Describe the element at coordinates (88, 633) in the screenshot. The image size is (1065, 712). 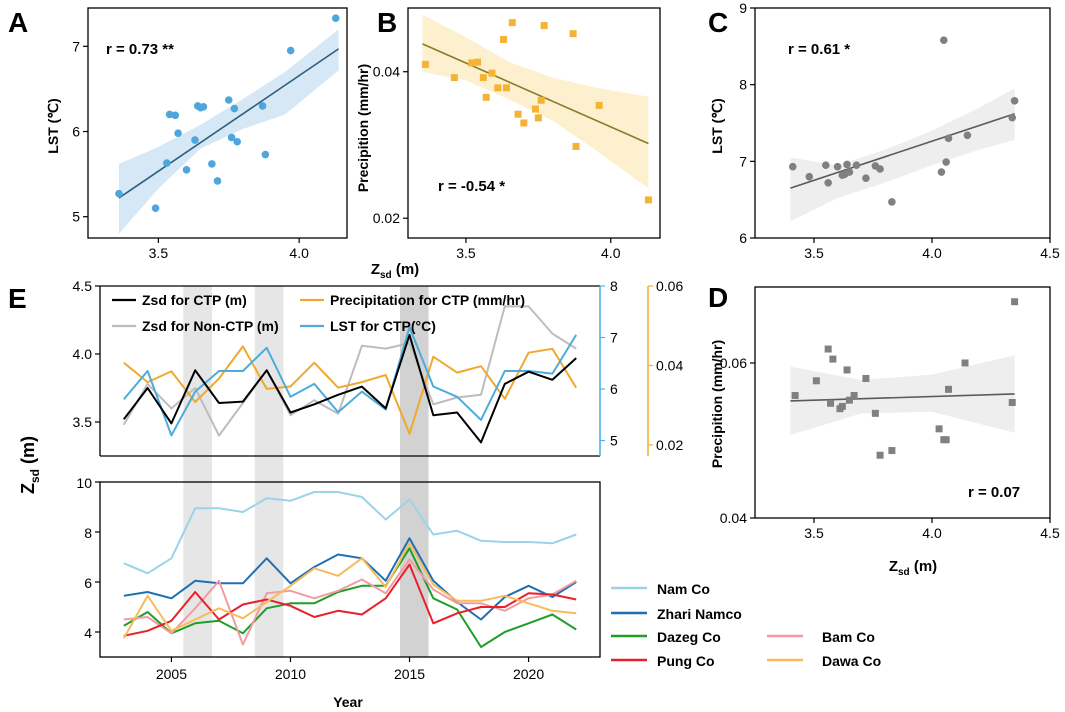
I see `e-bottom-ytick-label: 4` at that location.